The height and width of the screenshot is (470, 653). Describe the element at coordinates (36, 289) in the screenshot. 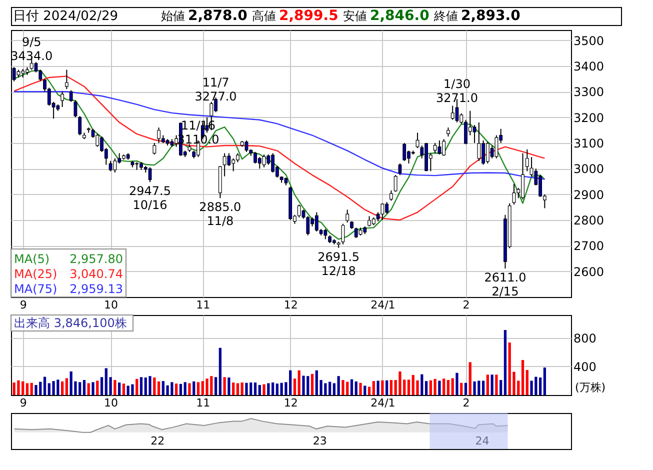

I see `text: MA(75)` at that location.